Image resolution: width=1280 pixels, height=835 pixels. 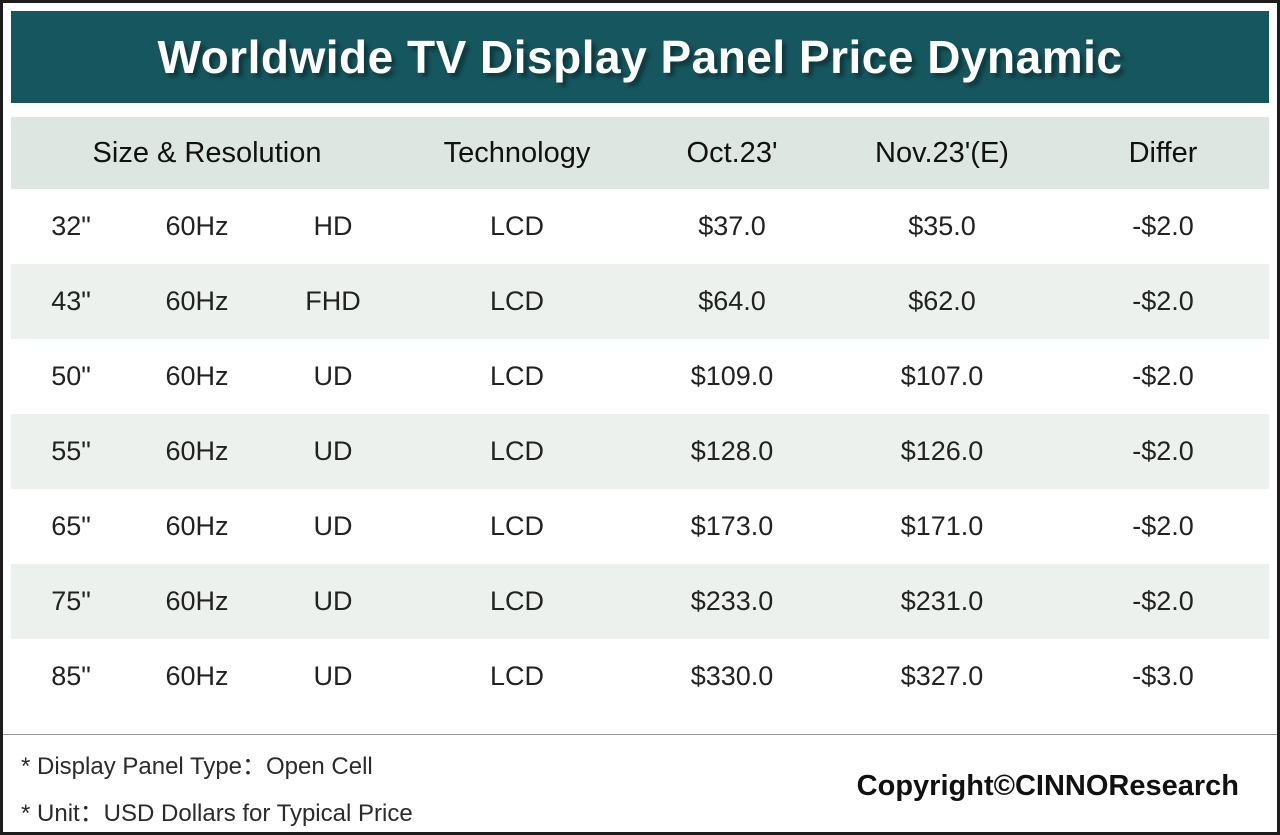 I want to click on header-oct: Oct.23', so click(x=732, y=152).